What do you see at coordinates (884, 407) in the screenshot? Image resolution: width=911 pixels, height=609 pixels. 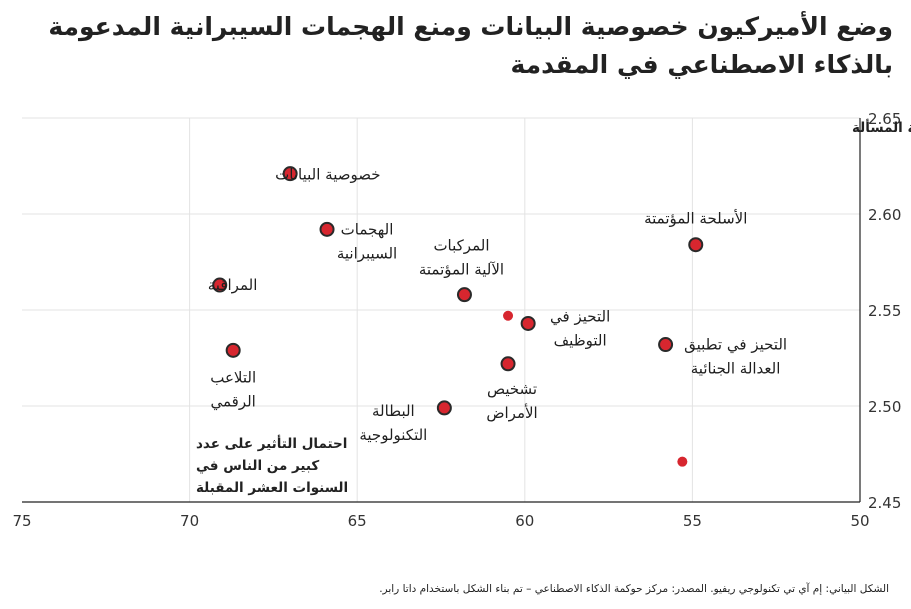 I see `y-tick-label: 2.50` at bounding box center [884, 407].